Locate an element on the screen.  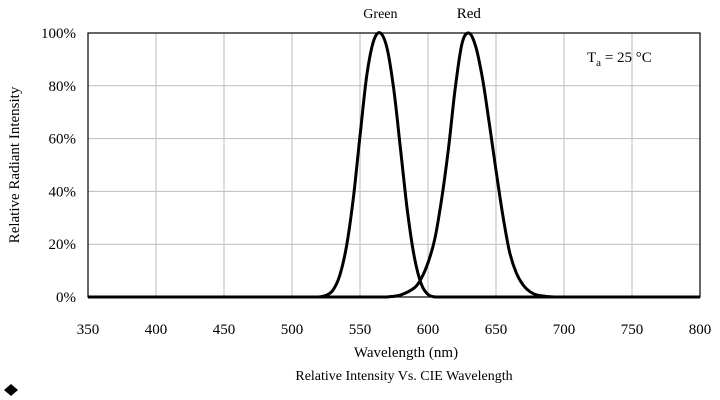
diamond-bullet-icon is located at coordinates (11, 390).